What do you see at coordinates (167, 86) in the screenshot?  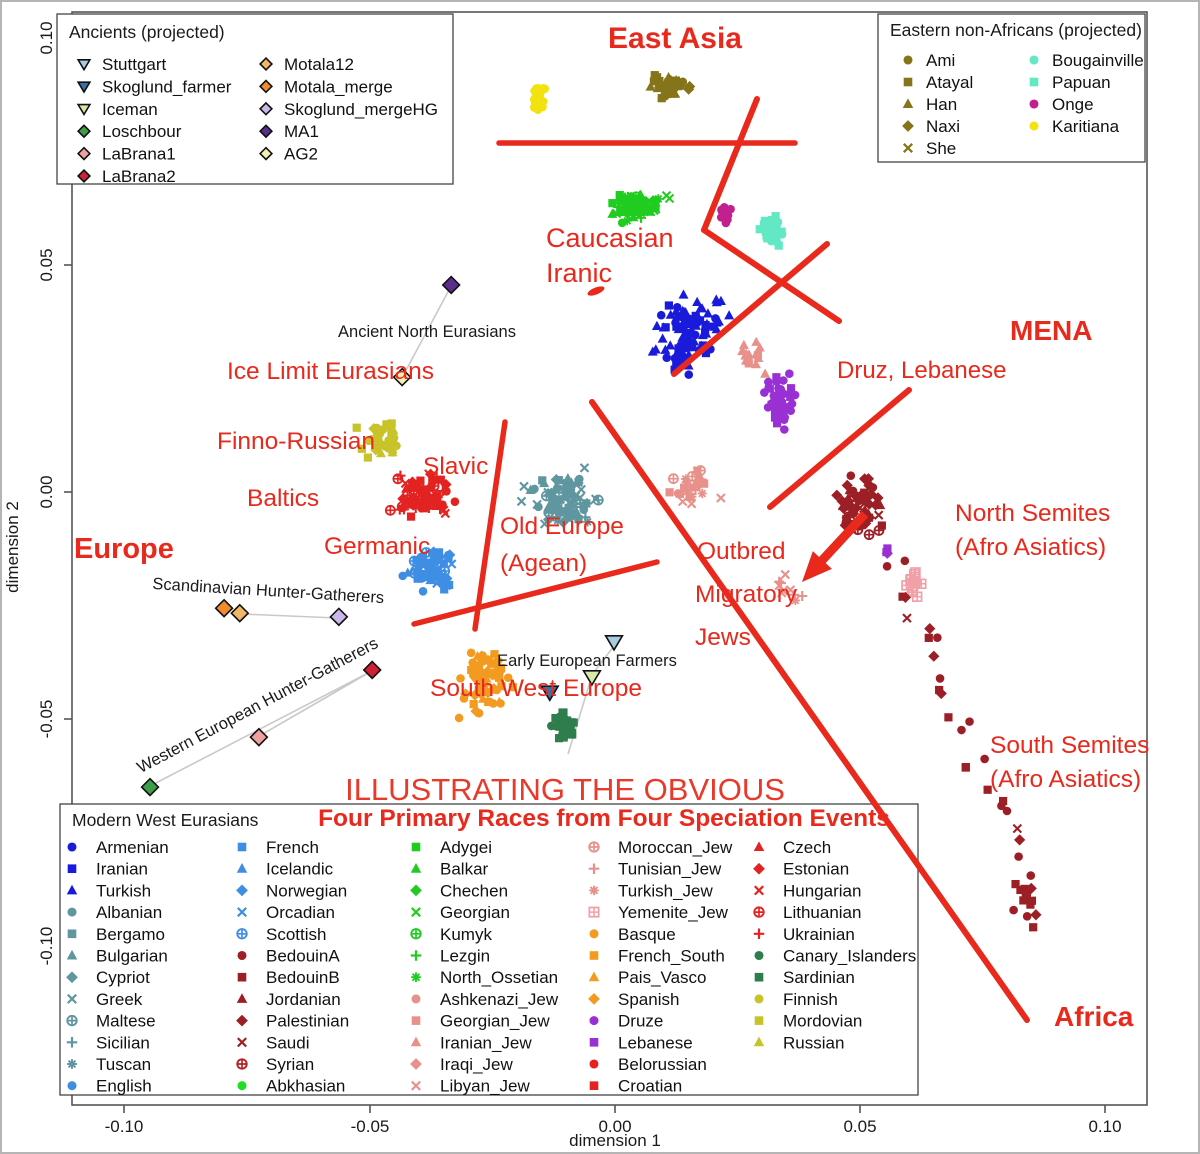 I see `legend-label: Skoglund_farmer` at bounding box center [167, 86].